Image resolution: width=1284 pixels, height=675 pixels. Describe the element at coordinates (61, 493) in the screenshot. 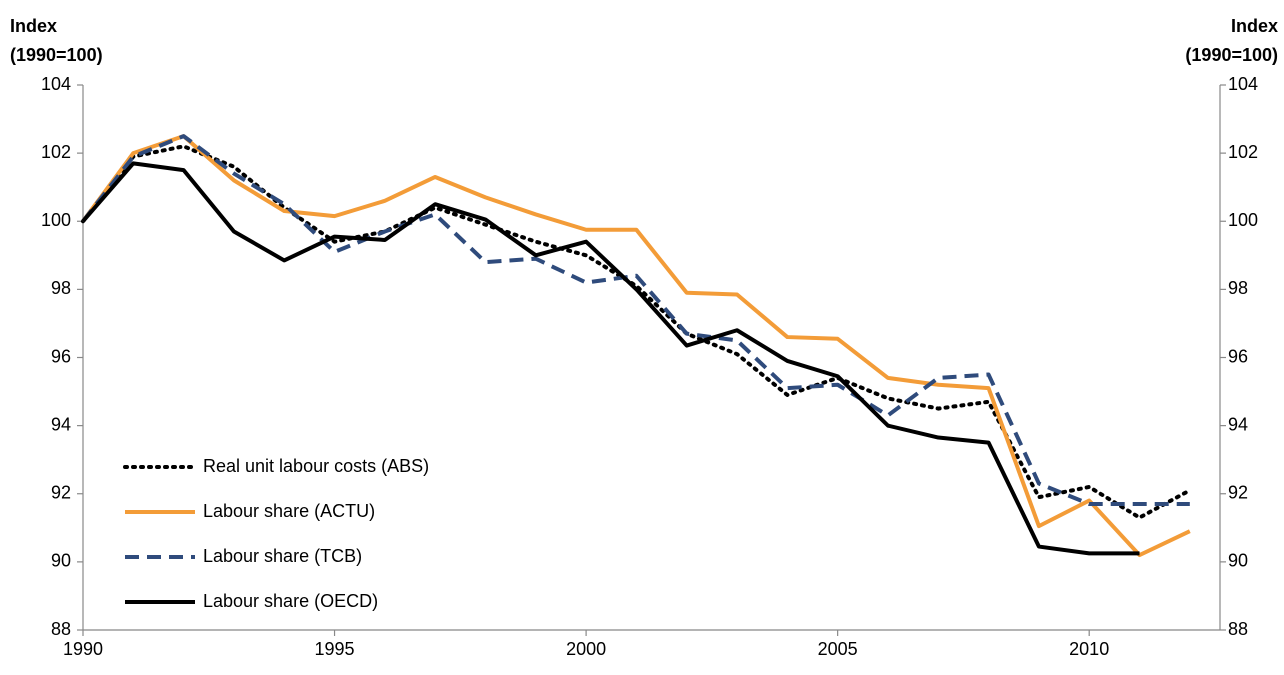

I see `y-tick-label: 92` at that location.